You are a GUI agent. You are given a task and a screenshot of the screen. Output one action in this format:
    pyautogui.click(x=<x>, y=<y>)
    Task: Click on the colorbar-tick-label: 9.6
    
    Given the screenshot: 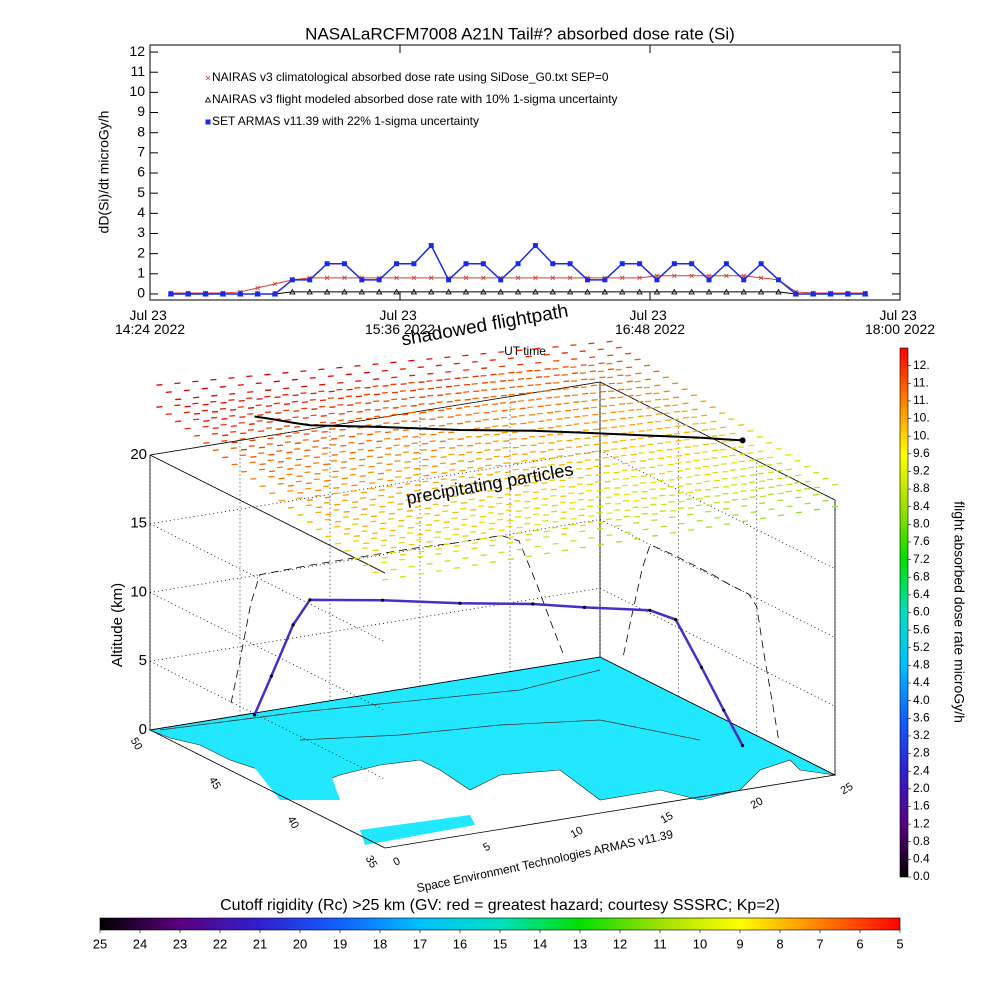 What is the action you would take?
    pyautogui.click(x=921, y=453)
    